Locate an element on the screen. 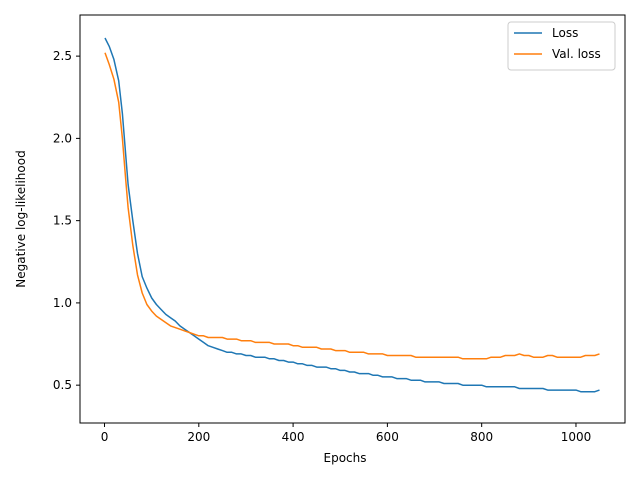 This screenshot has height=480, width=640. x-tick-label: 200 is located at coordinates (198, 437).